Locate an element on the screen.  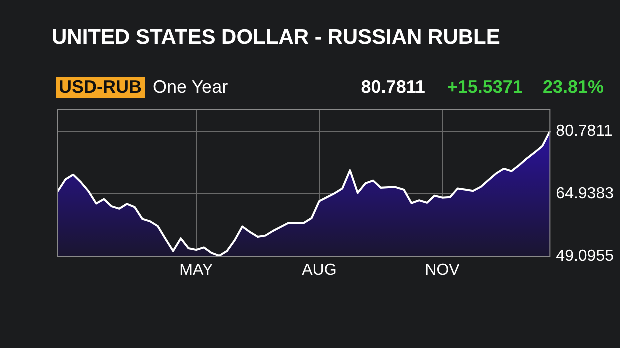
text: +15.5371 is located at coordinates (485, 87).